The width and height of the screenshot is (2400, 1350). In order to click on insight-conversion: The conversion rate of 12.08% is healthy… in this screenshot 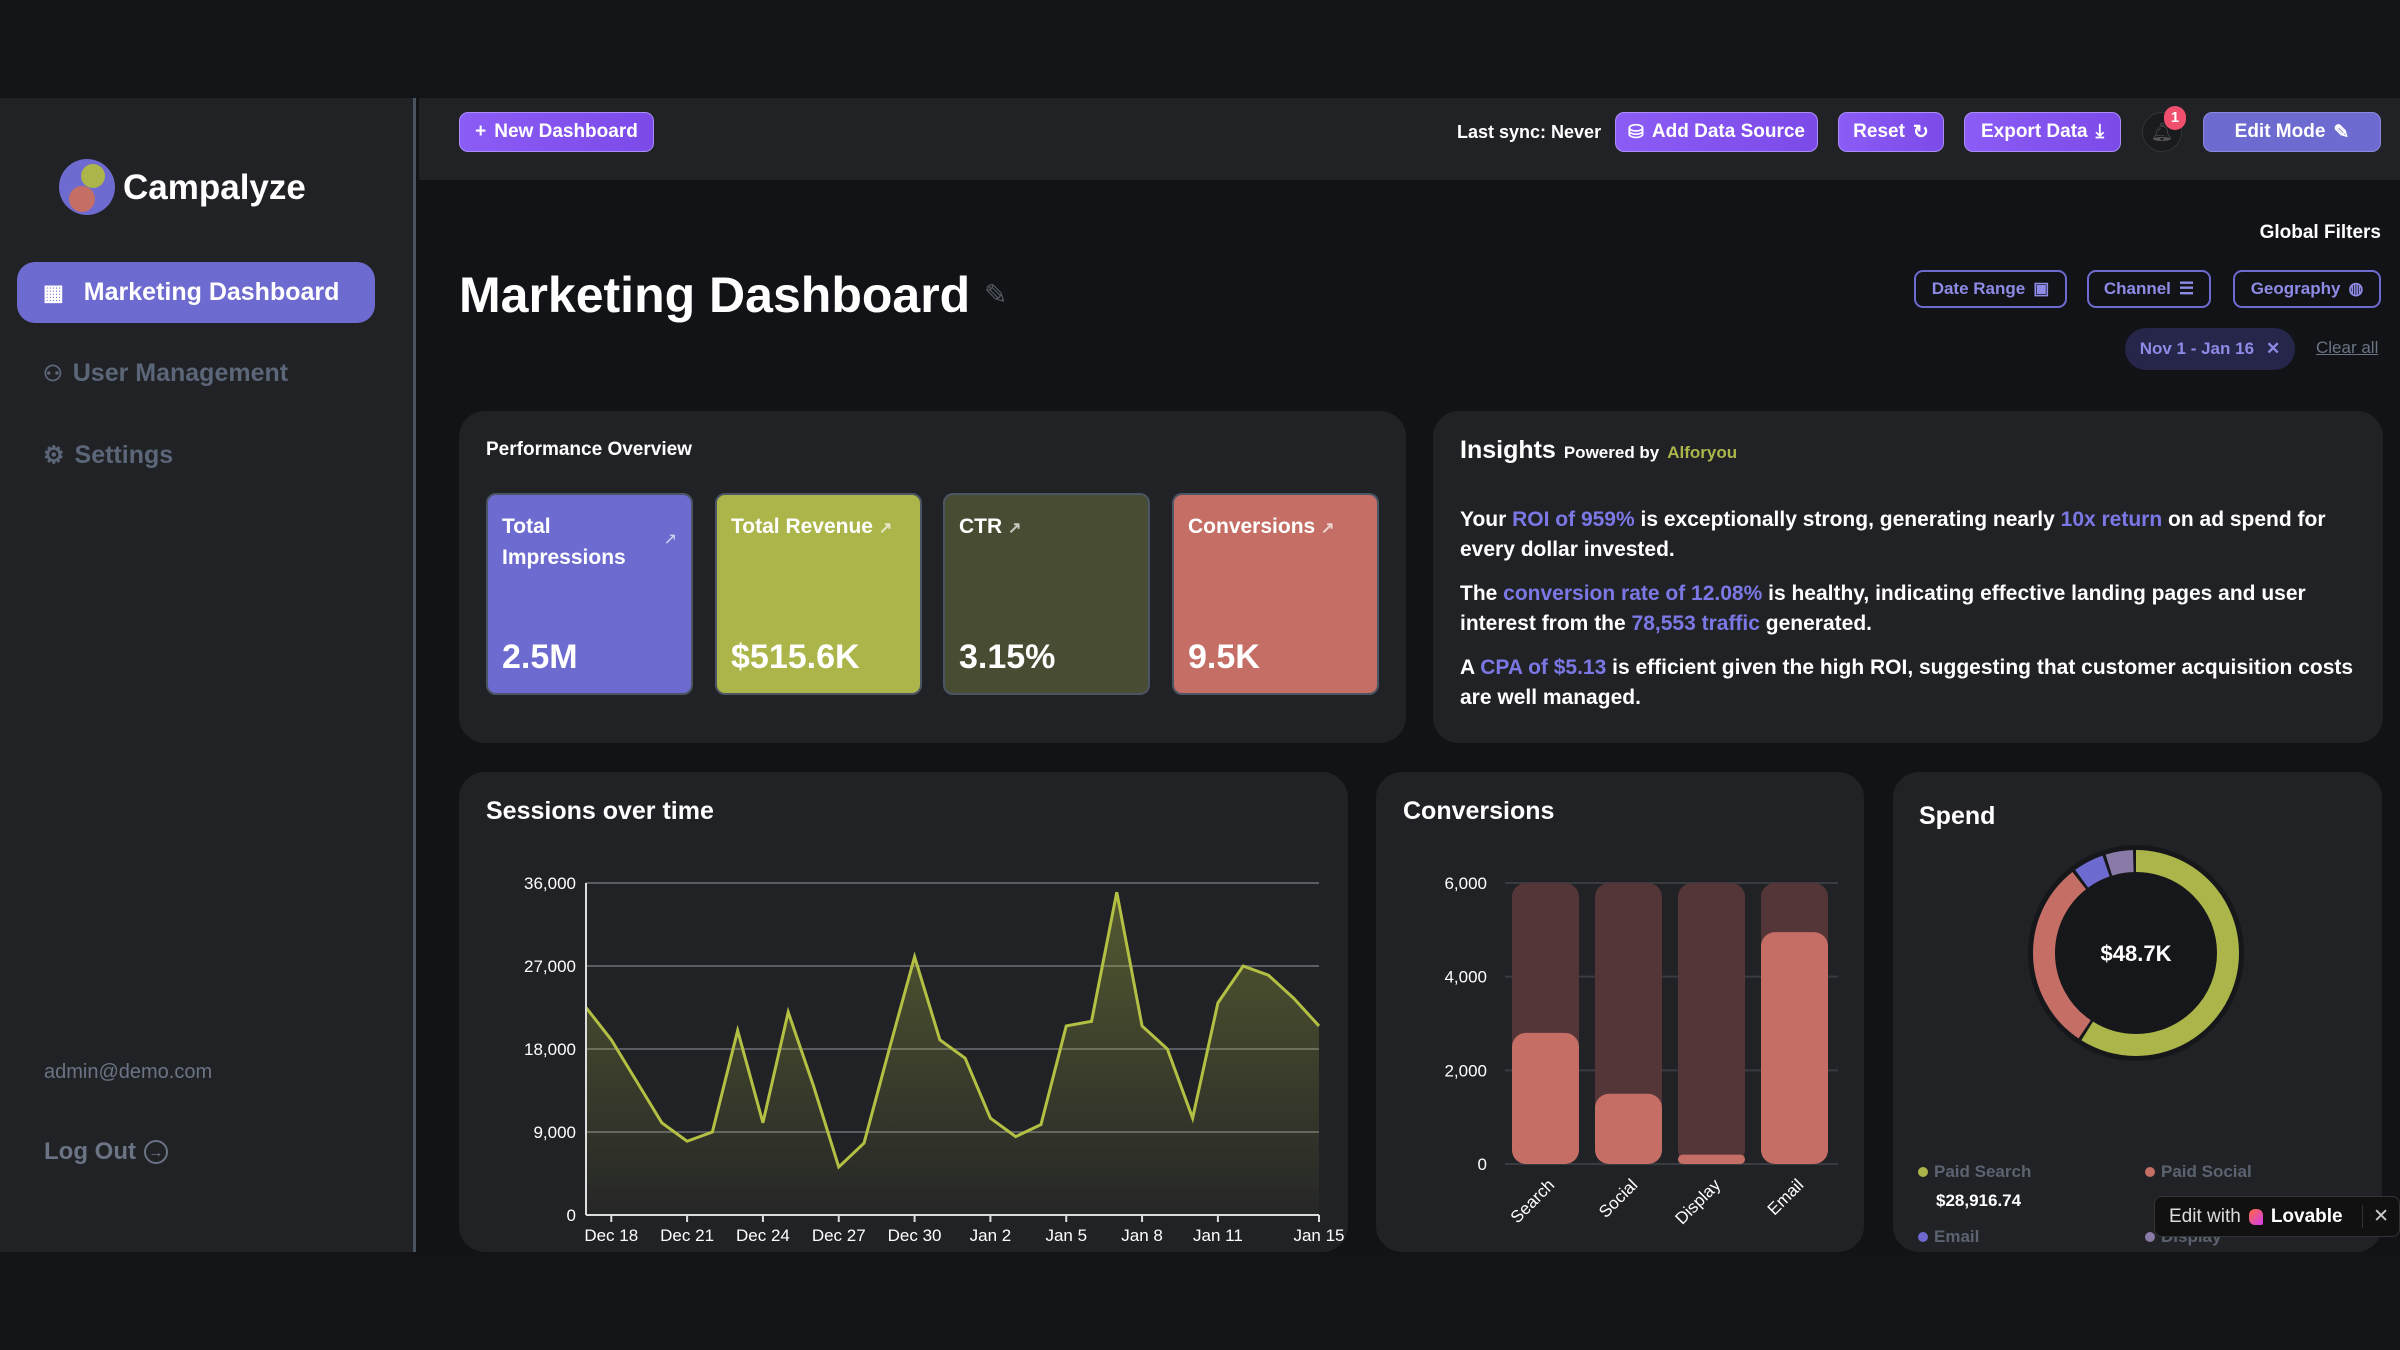, I will do `click(1883, 608)`.